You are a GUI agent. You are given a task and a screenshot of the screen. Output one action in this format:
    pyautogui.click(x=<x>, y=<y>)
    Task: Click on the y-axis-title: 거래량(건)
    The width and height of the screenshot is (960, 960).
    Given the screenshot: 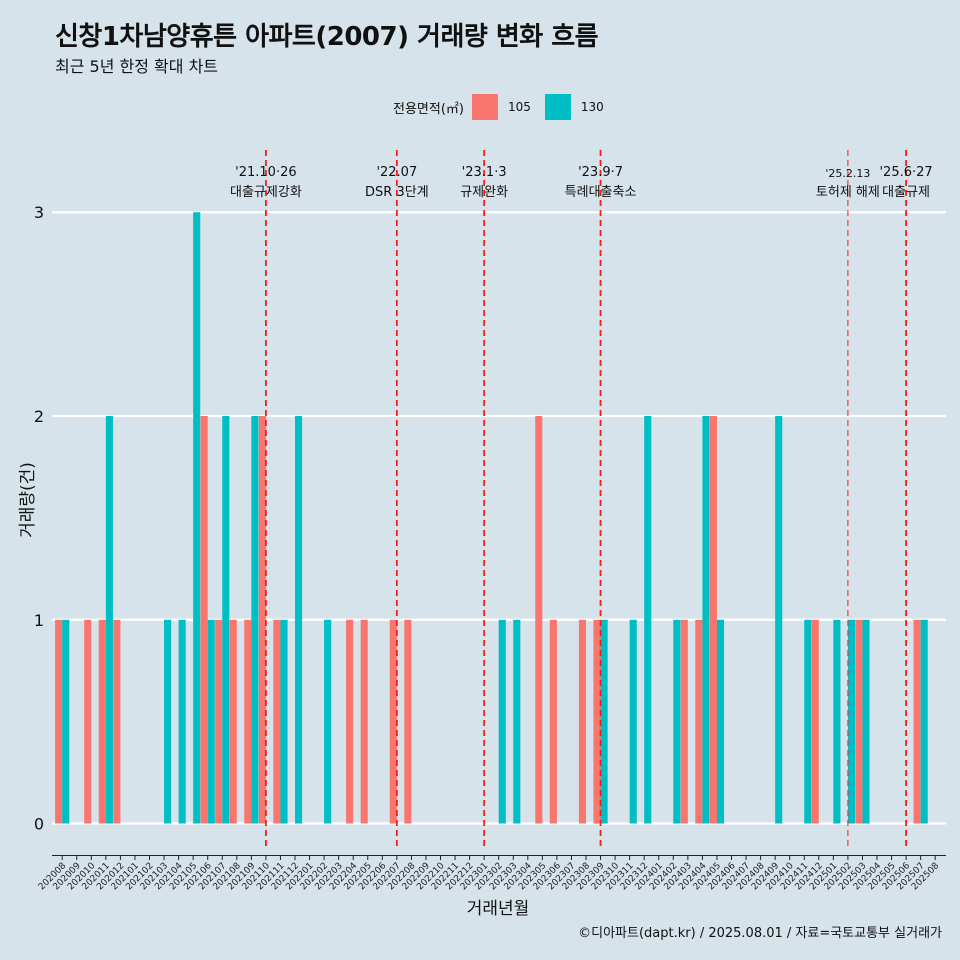 What is the action you would take?
    pyautogui.click(x=28, y=500)
    